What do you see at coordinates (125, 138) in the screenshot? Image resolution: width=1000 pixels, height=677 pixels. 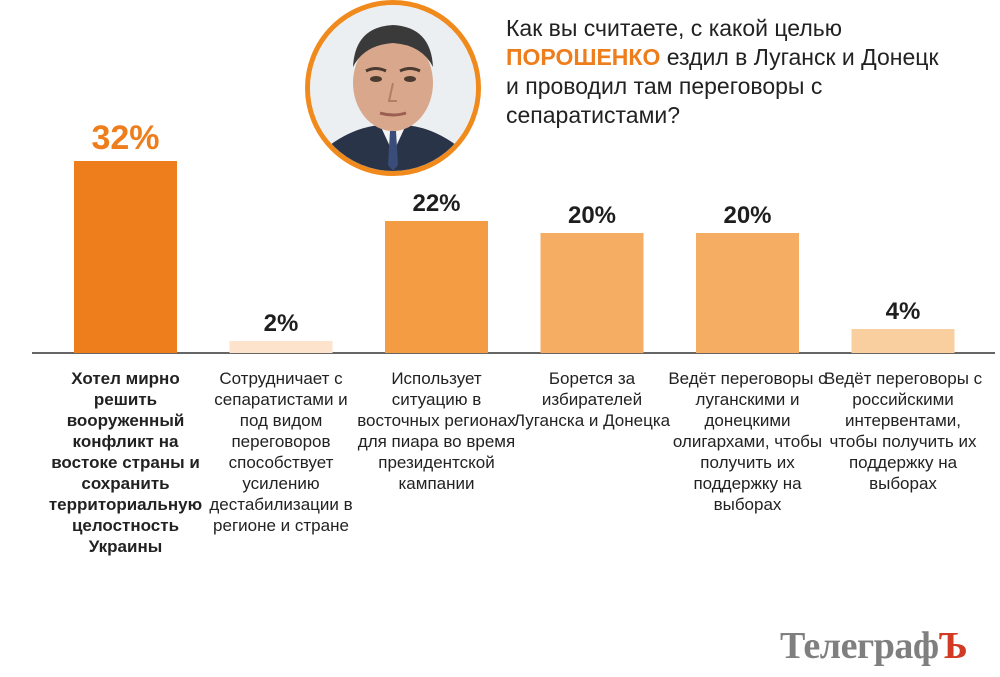 I see `value-label-1: 32%` at bounding box center [125, 138].